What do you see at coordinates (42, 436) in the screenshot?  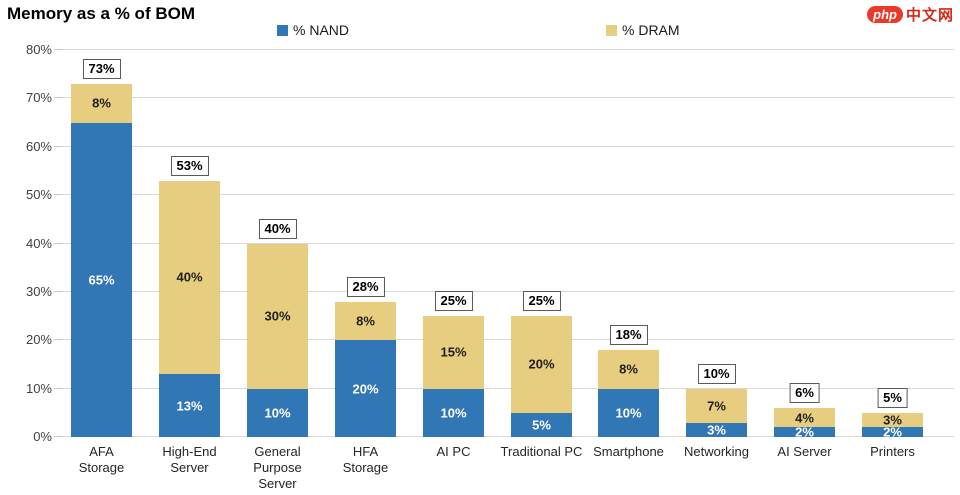 I see `y-axis-label: 0%` at bounding box center [42, 436].